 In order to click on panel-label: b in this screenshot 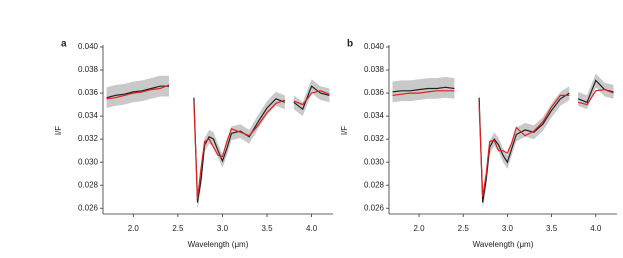, I will do `click(350, 44)`.